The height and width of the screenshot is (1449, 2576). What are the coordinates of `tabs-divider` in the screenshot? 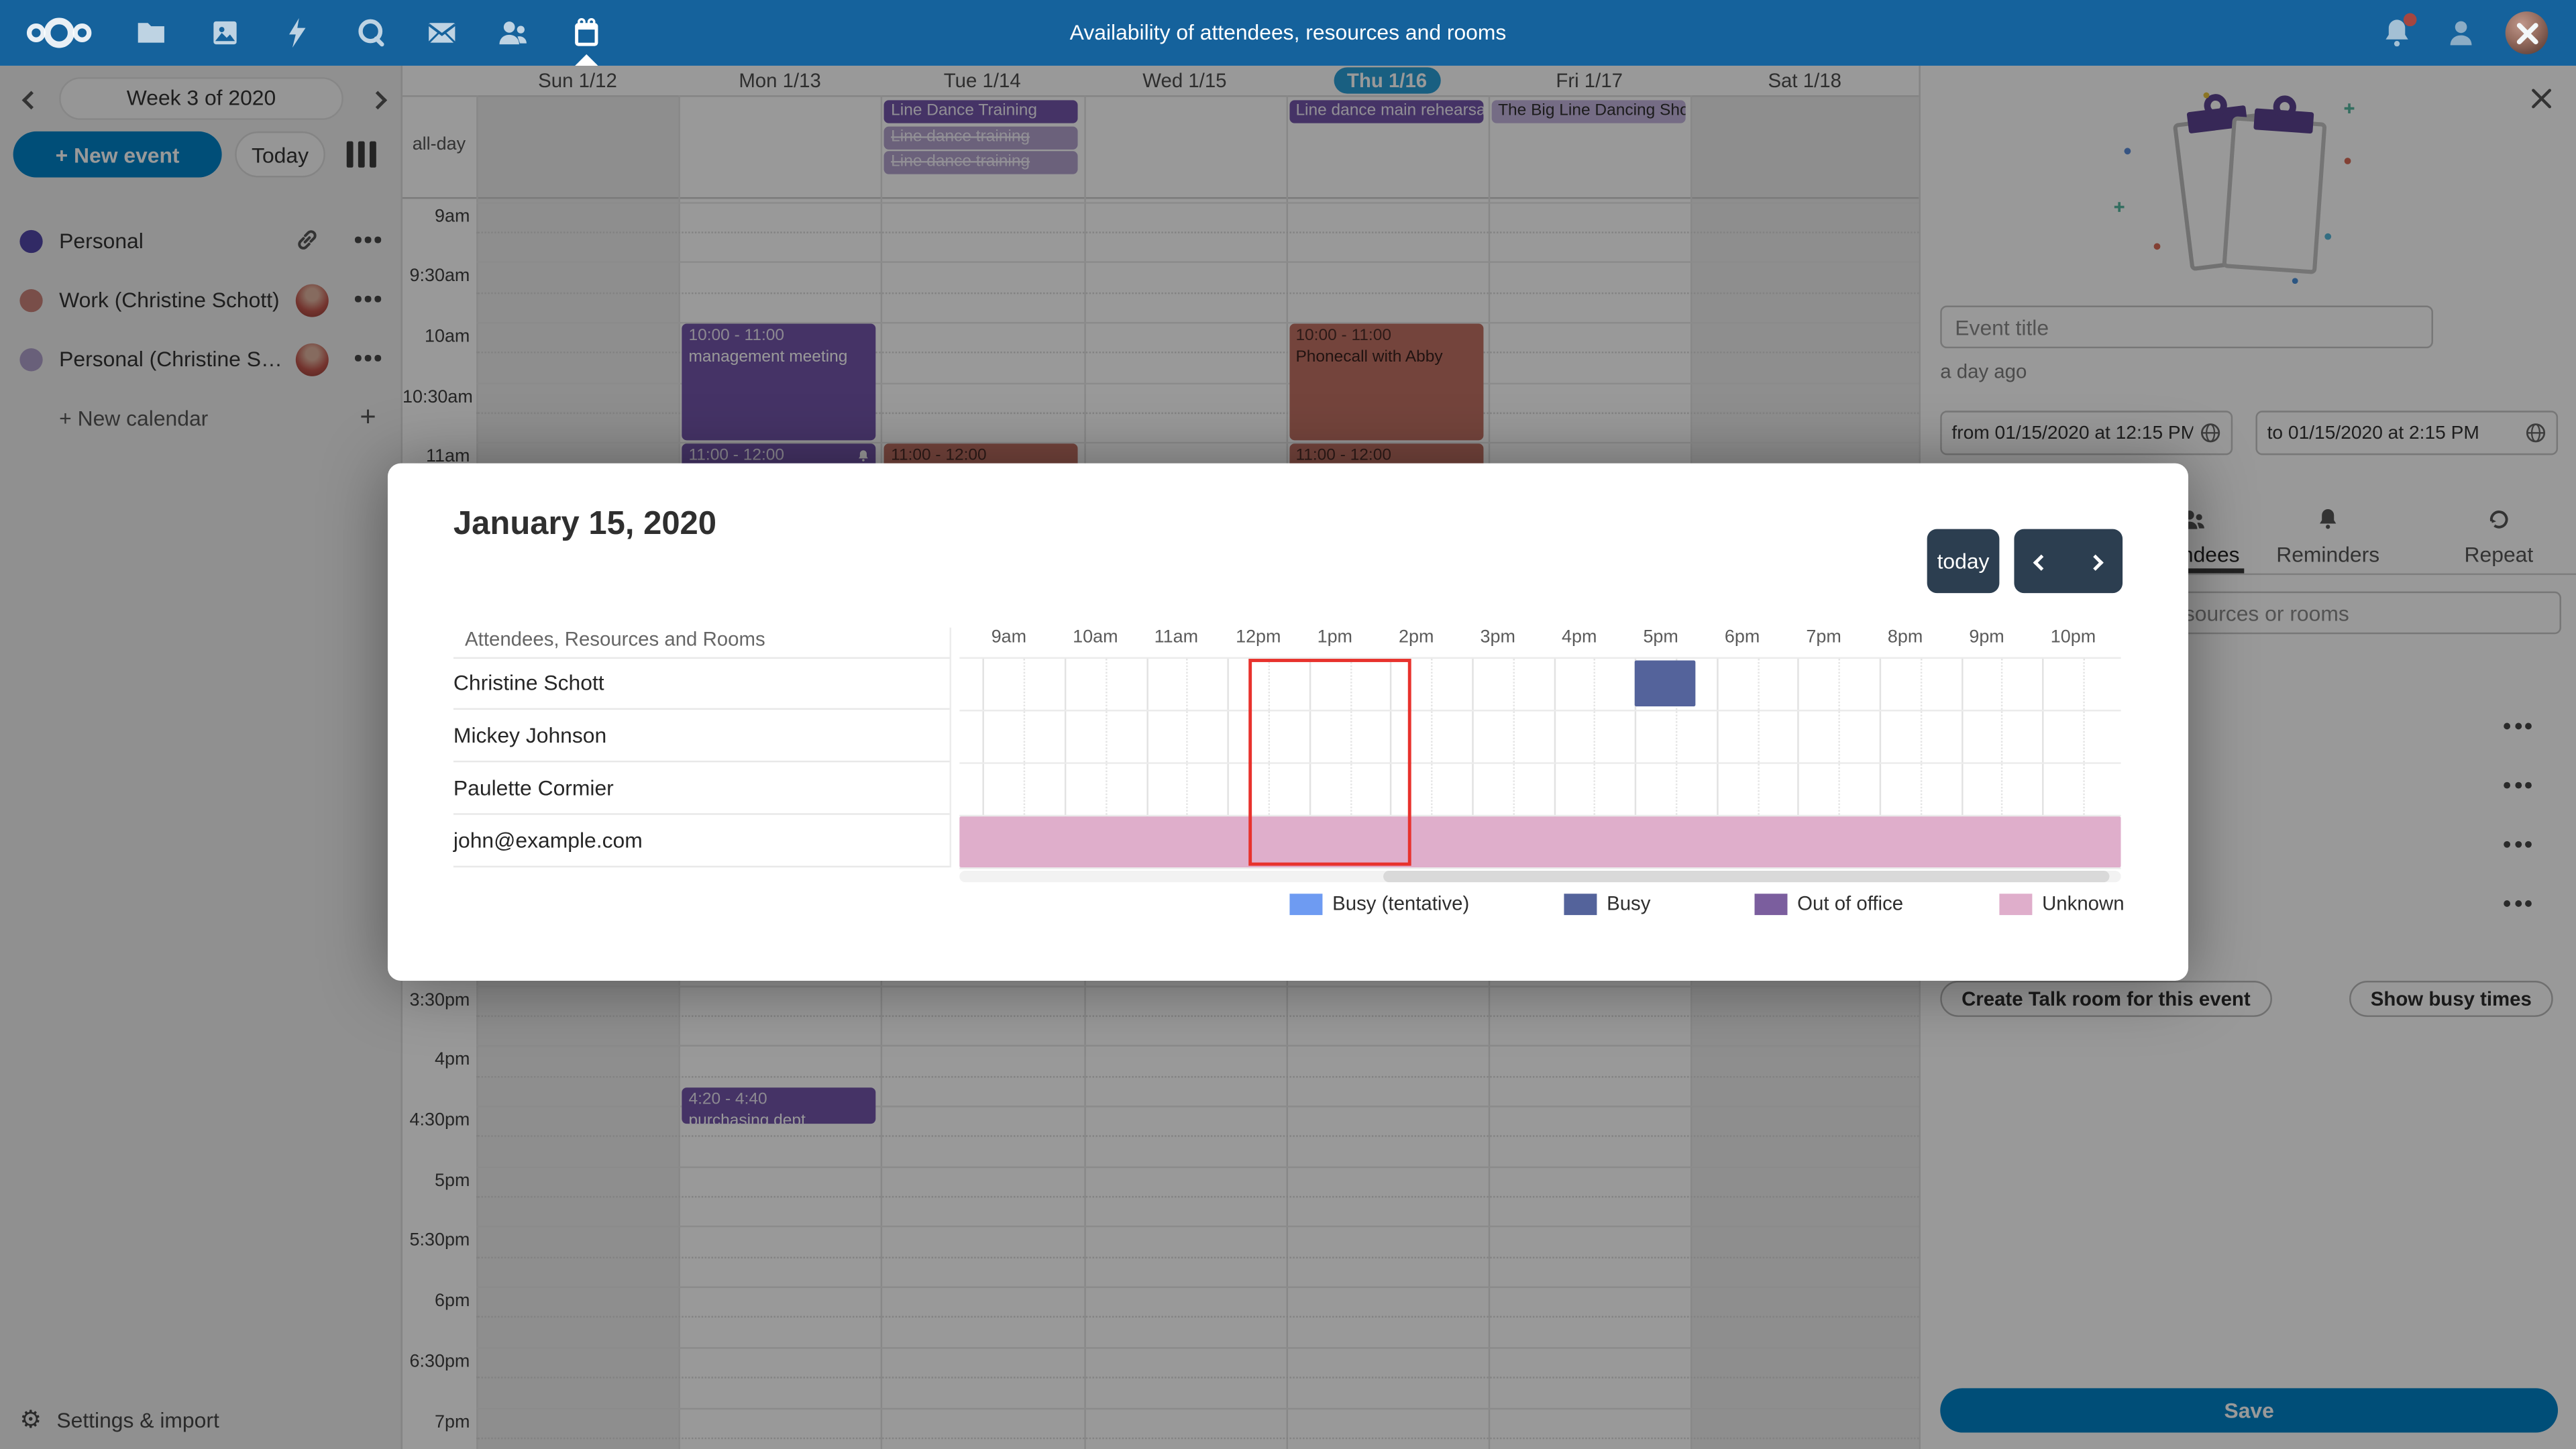 It's located at (2248, 574).